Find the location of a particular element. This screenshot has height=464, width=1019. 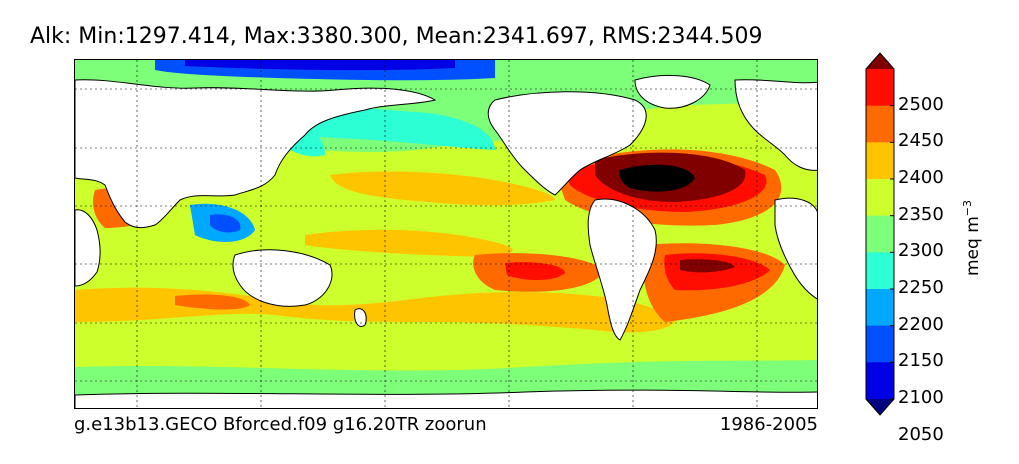

colorbar-unit-label: meq m−3 is located at coordinates (972, 238).